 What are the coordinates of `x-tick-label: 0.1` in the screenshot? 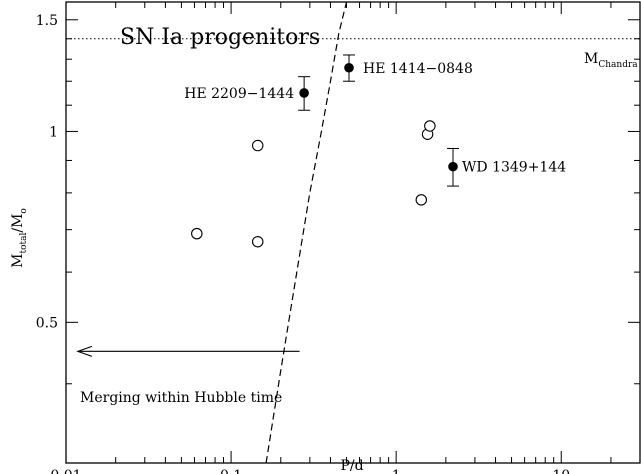 It's located at (231, 471).